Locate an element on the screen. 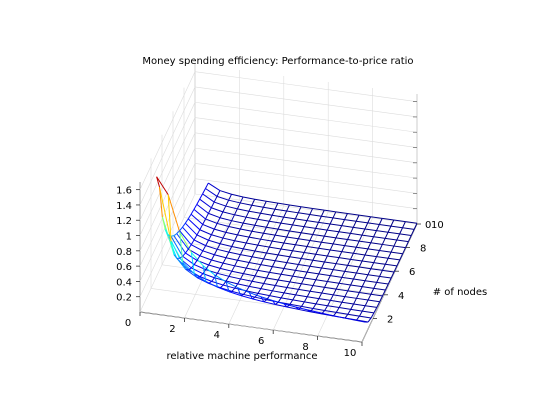 Image resolution: width=557 pixels, height=417 pixels. y-tick-label: 4 is located at coordinates (401, 296).